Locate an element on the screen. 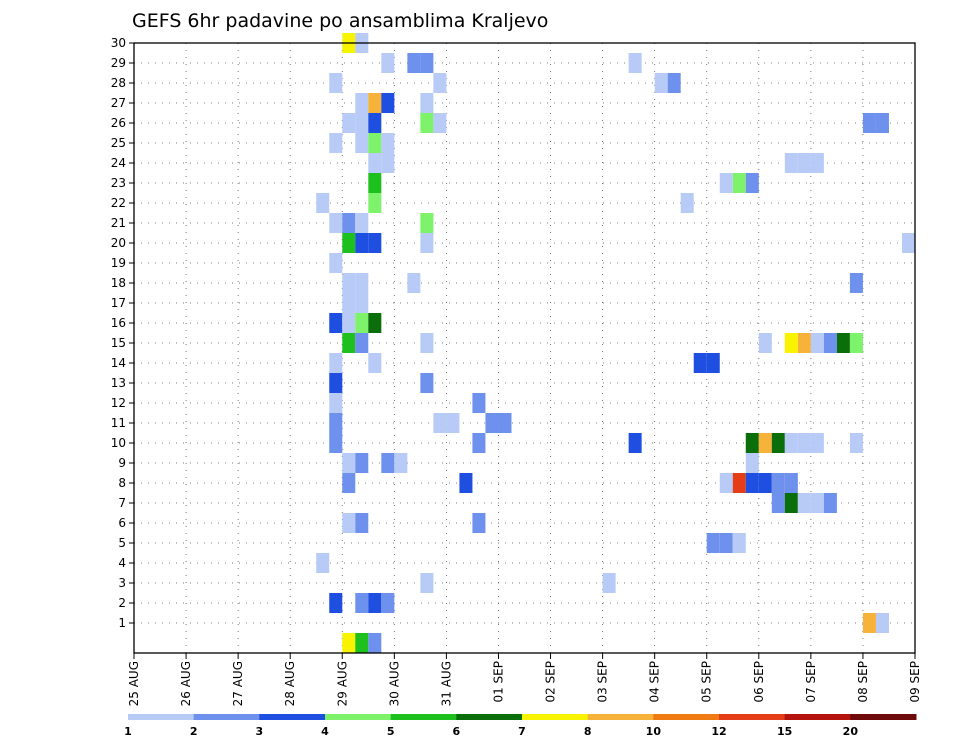  y-tick-label: 9 is located at coordinates (122, 463).